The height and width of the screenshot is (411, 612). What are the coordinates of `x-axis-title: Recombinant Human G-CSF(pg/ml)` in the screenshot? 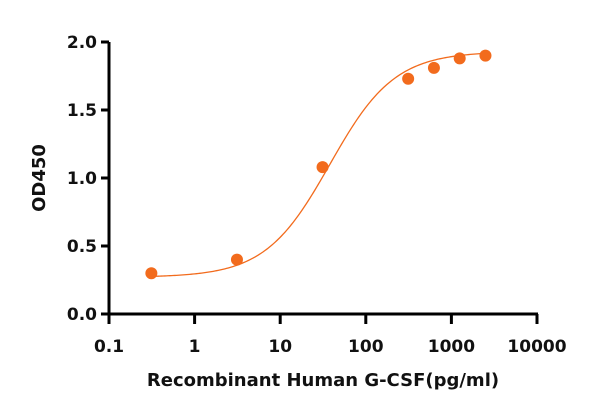 It's located at (323, 380).